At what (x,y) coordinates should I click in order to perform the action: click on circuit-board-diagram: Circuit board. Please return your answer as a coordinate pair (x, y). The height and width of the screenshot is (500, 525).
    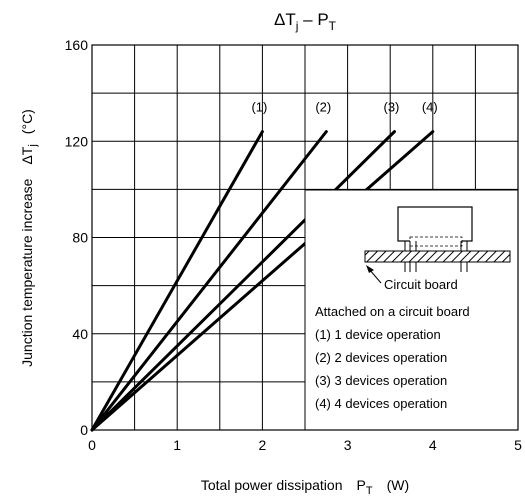
    Looking at the image, I should click on (437, 249).